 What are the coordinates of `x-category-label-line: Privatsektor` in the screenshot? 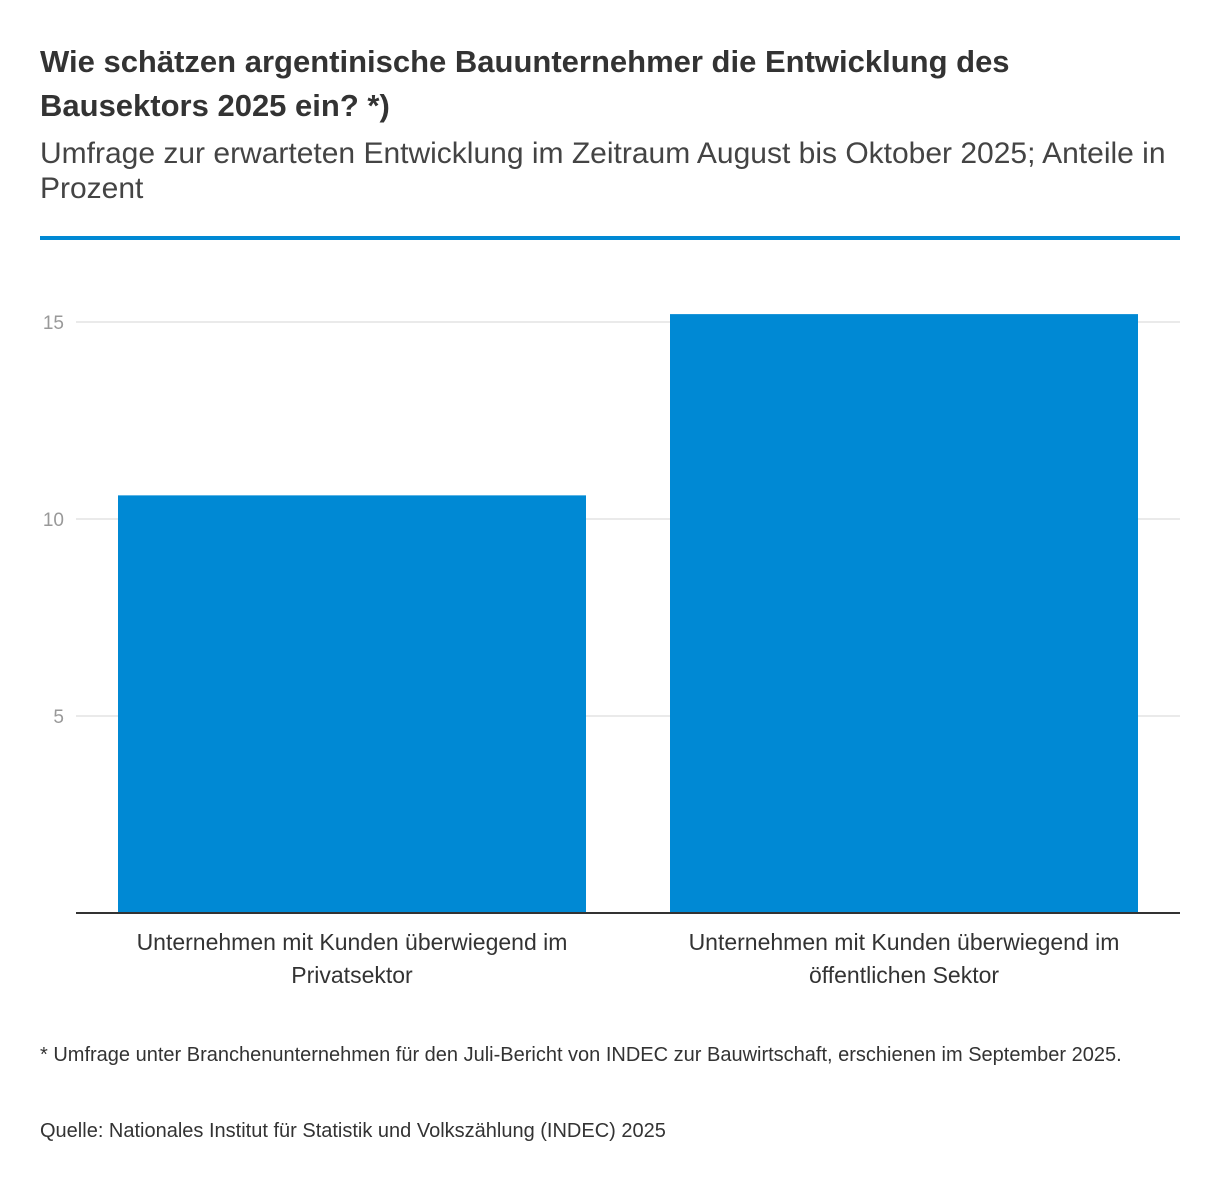 It's located at (352, 975).